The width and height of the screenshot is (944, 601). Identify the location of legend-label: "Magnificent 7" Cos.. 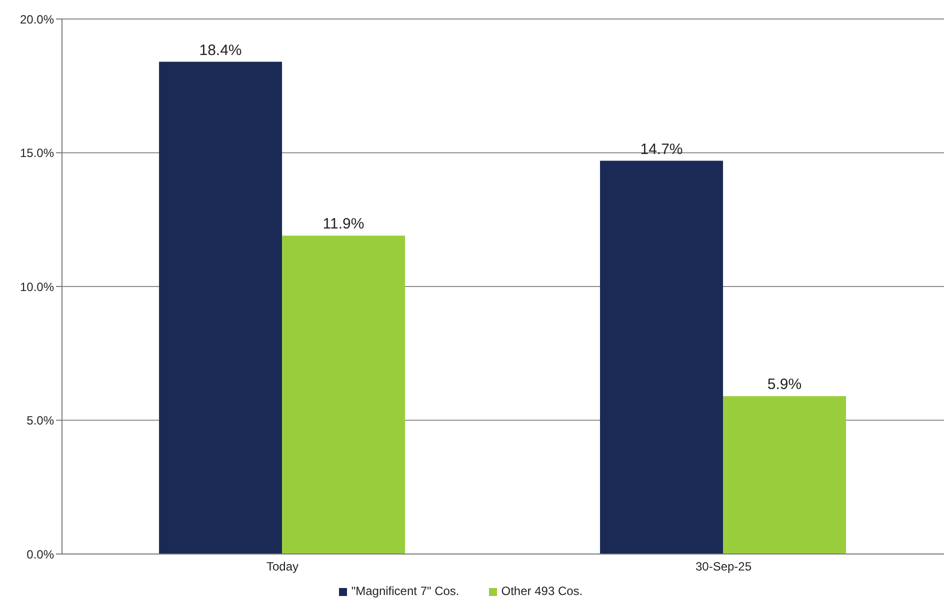
(405, 591).